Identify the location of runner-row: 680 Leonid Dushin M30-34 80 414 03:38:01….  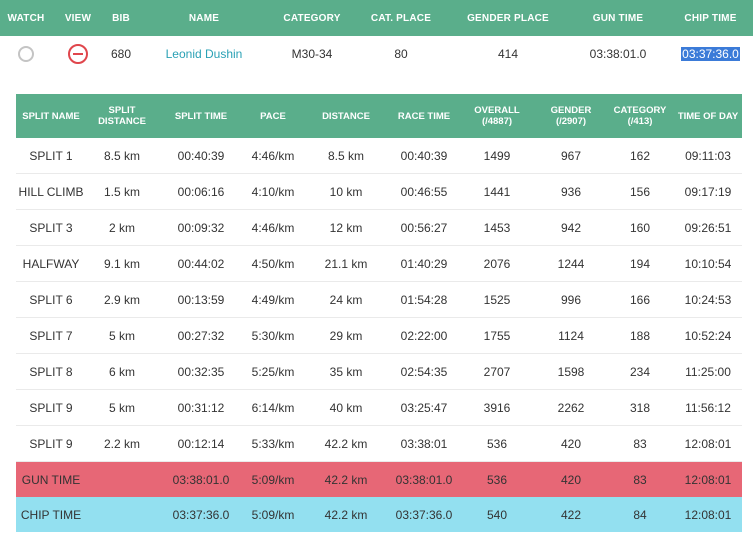
(376, 54).